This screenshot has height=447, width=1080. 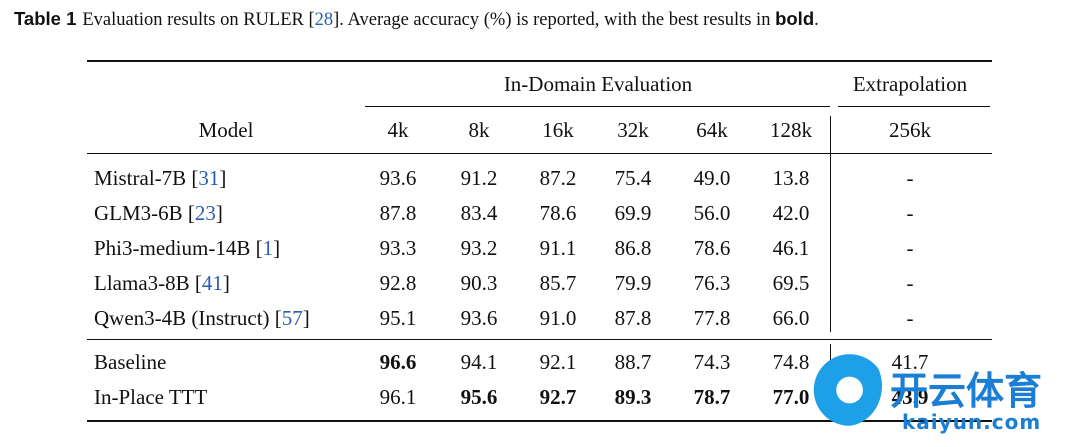 What do you see at coordinates (539, 339) in the screenshot?
I see `section-rule` at bounding box center [539, 339].